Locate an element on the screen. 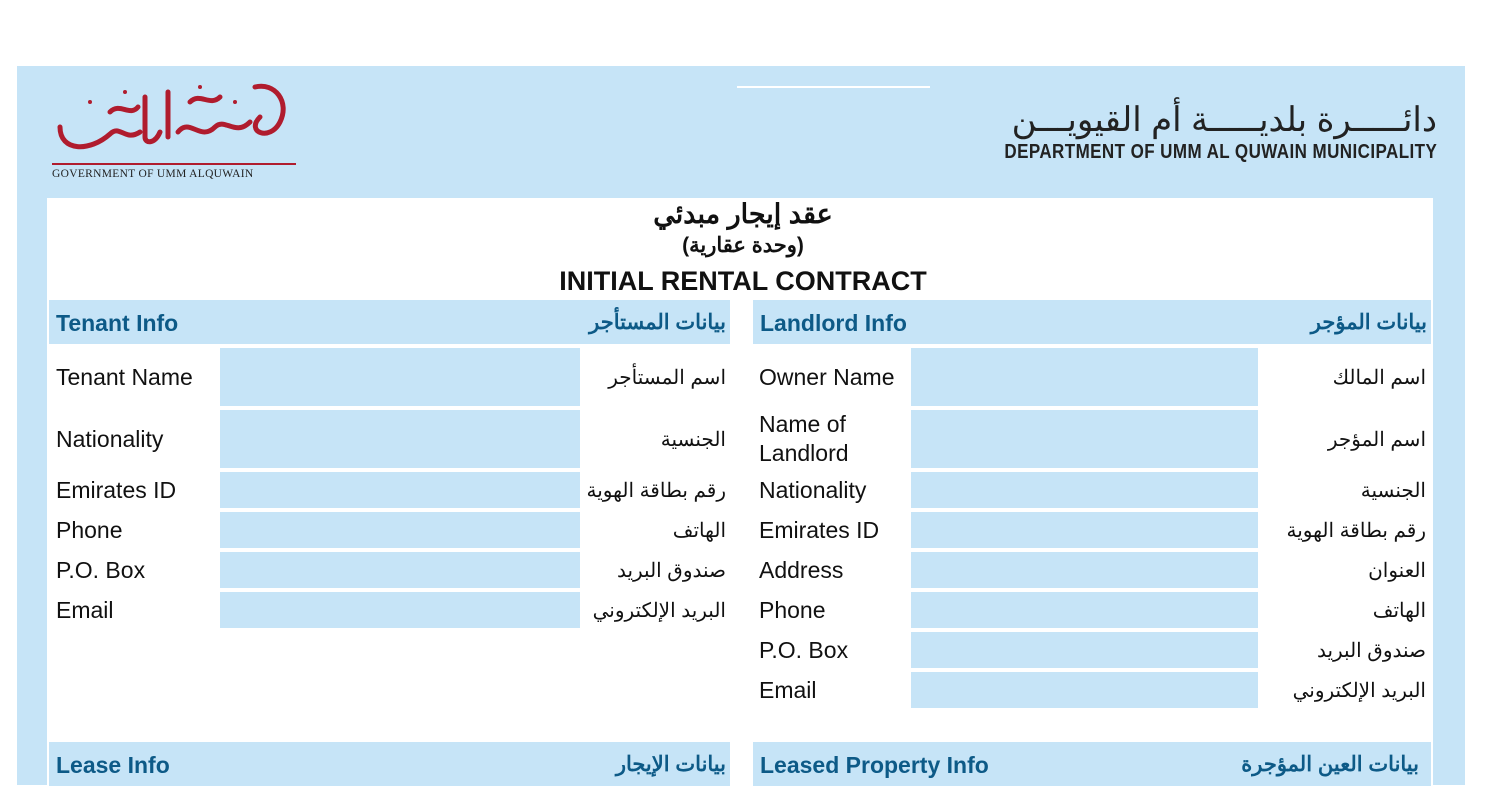 This screenshot has height=786, width=1500. title-english: INITIAL RENTAL CONTRACT is located at coordinates (743, 281).